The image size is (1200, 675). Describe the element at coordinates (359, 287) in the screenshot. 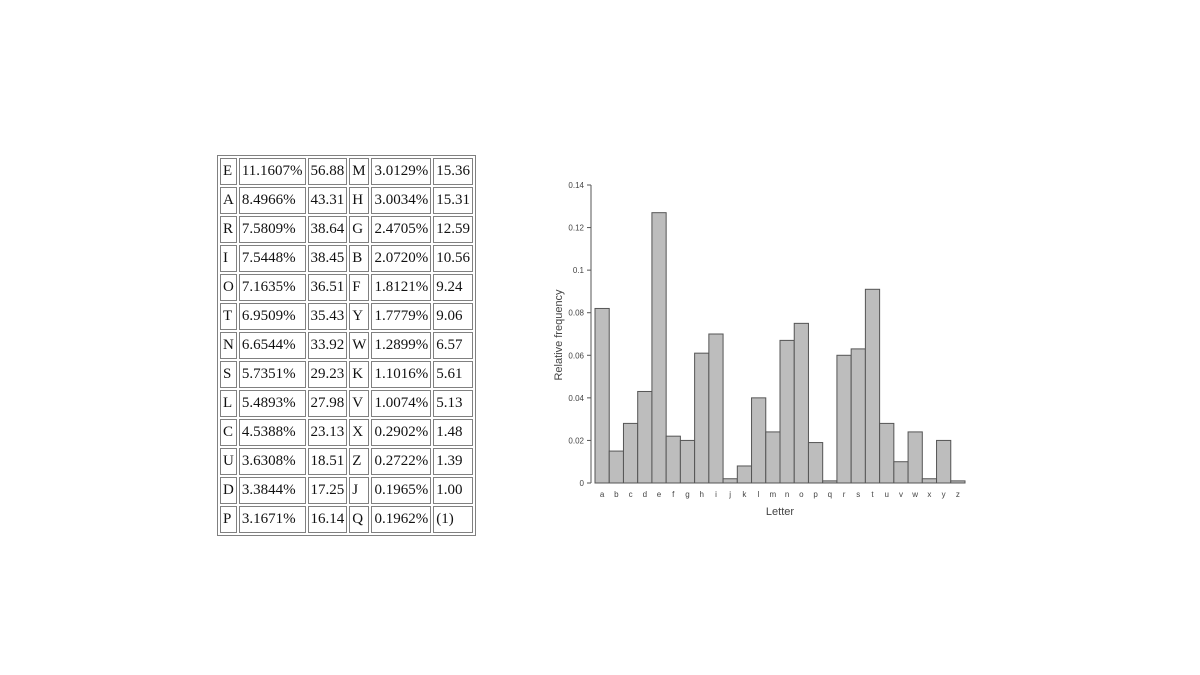

I see `letter-cell: F` at that location.